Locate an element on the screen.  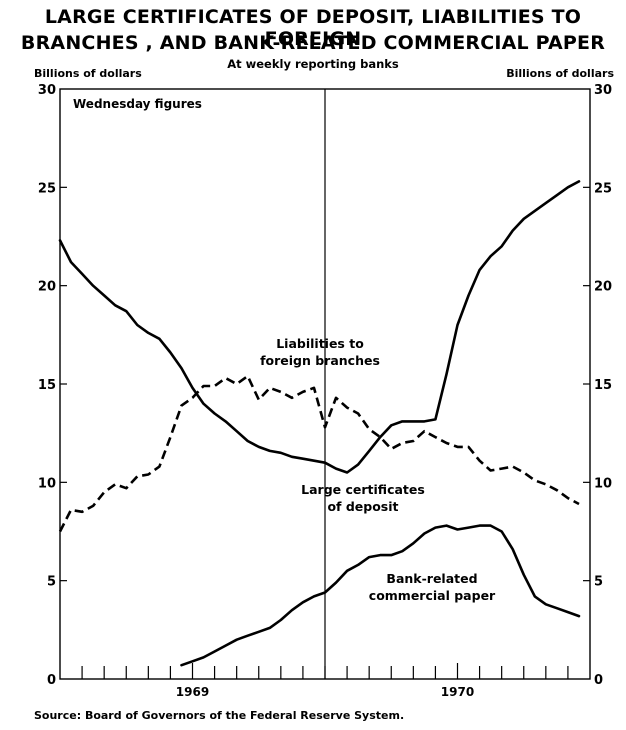
y-tick-label-left: 10 is located at coordinates (47, 483).